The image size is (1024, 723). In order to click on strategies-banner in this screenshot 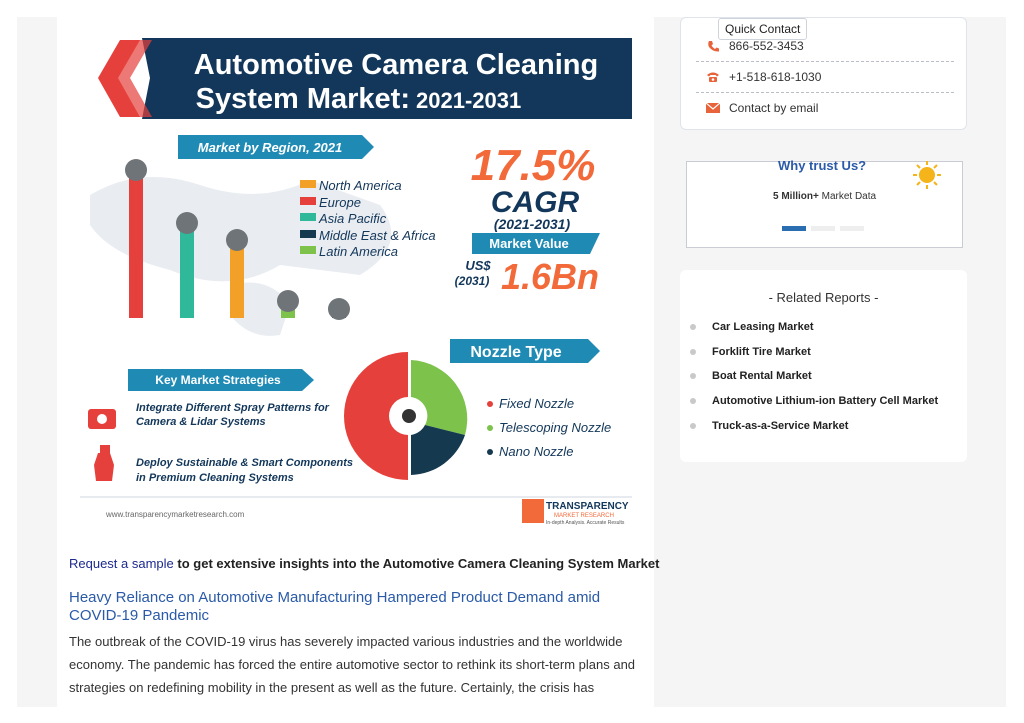, I will do `click(221, 380)`.